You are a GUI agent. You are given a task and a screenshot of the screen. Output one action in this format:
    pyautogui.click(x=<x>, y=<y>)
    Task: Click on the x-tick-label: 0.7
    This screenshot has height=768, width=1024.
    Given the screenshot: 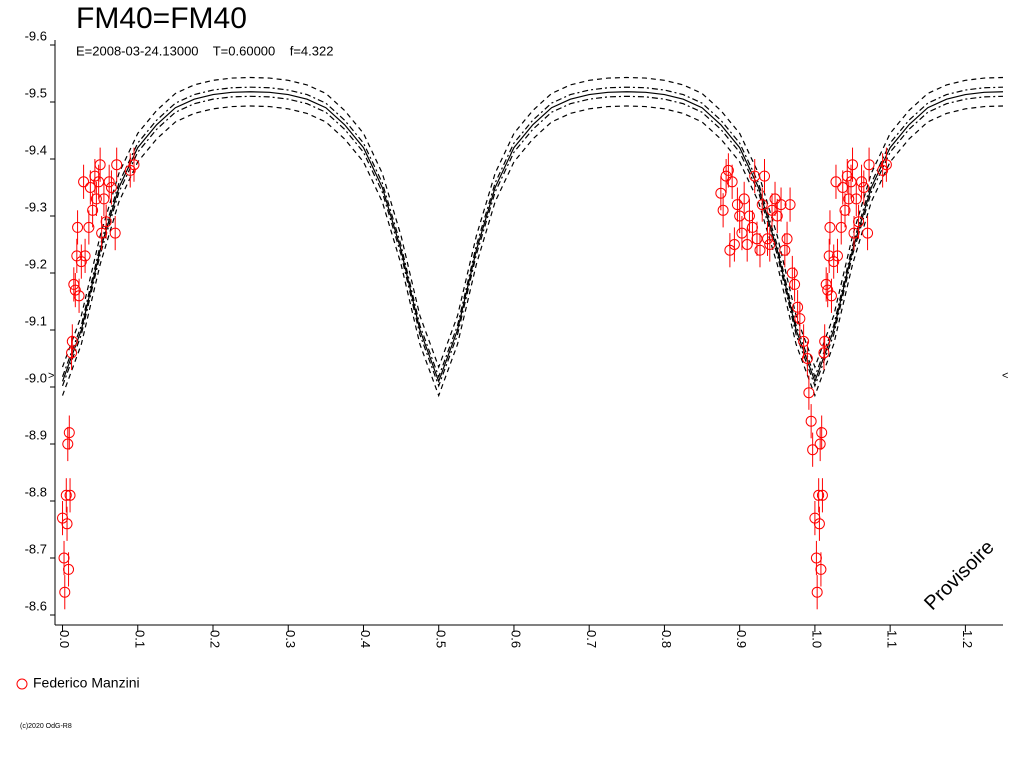 What is the action you would take?
    pyautogui.click(x=591, y=639)
    